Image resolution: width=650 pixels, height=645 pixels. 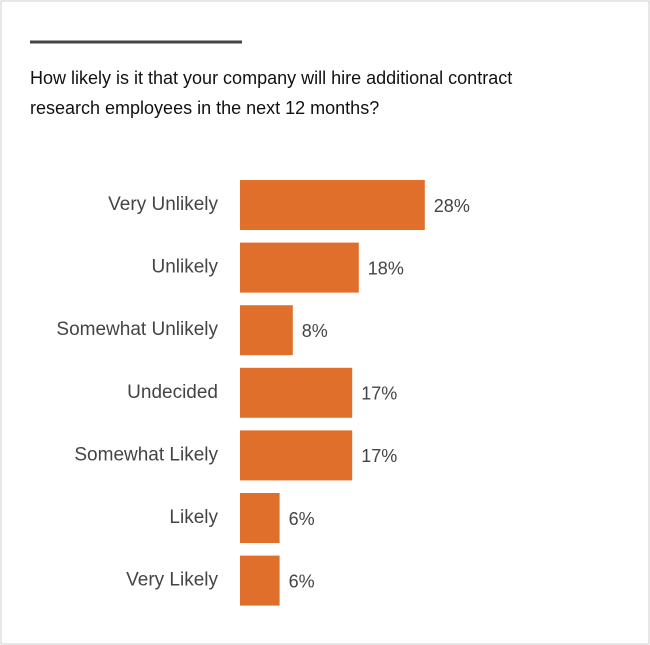 What do you see at coordinates (386, 268) in the screenshot?
I see `value-label: 18%` at bounding box center [386, 268].